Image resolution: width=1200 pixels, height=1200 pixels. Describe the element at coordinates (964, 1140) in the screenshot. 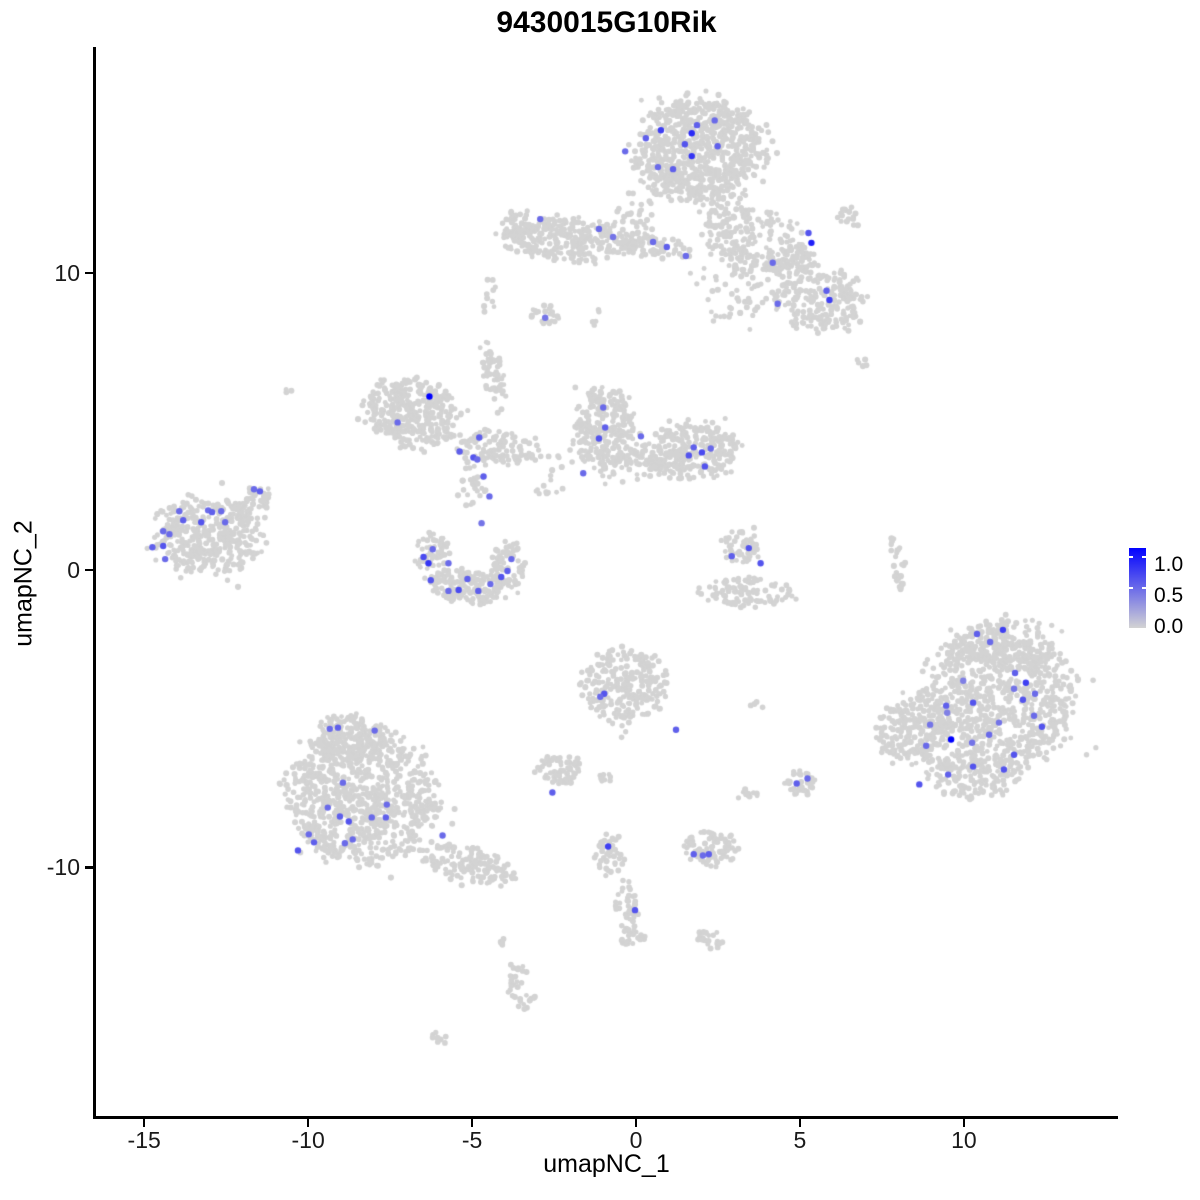

I see `x-tick-label: 10` at that location.